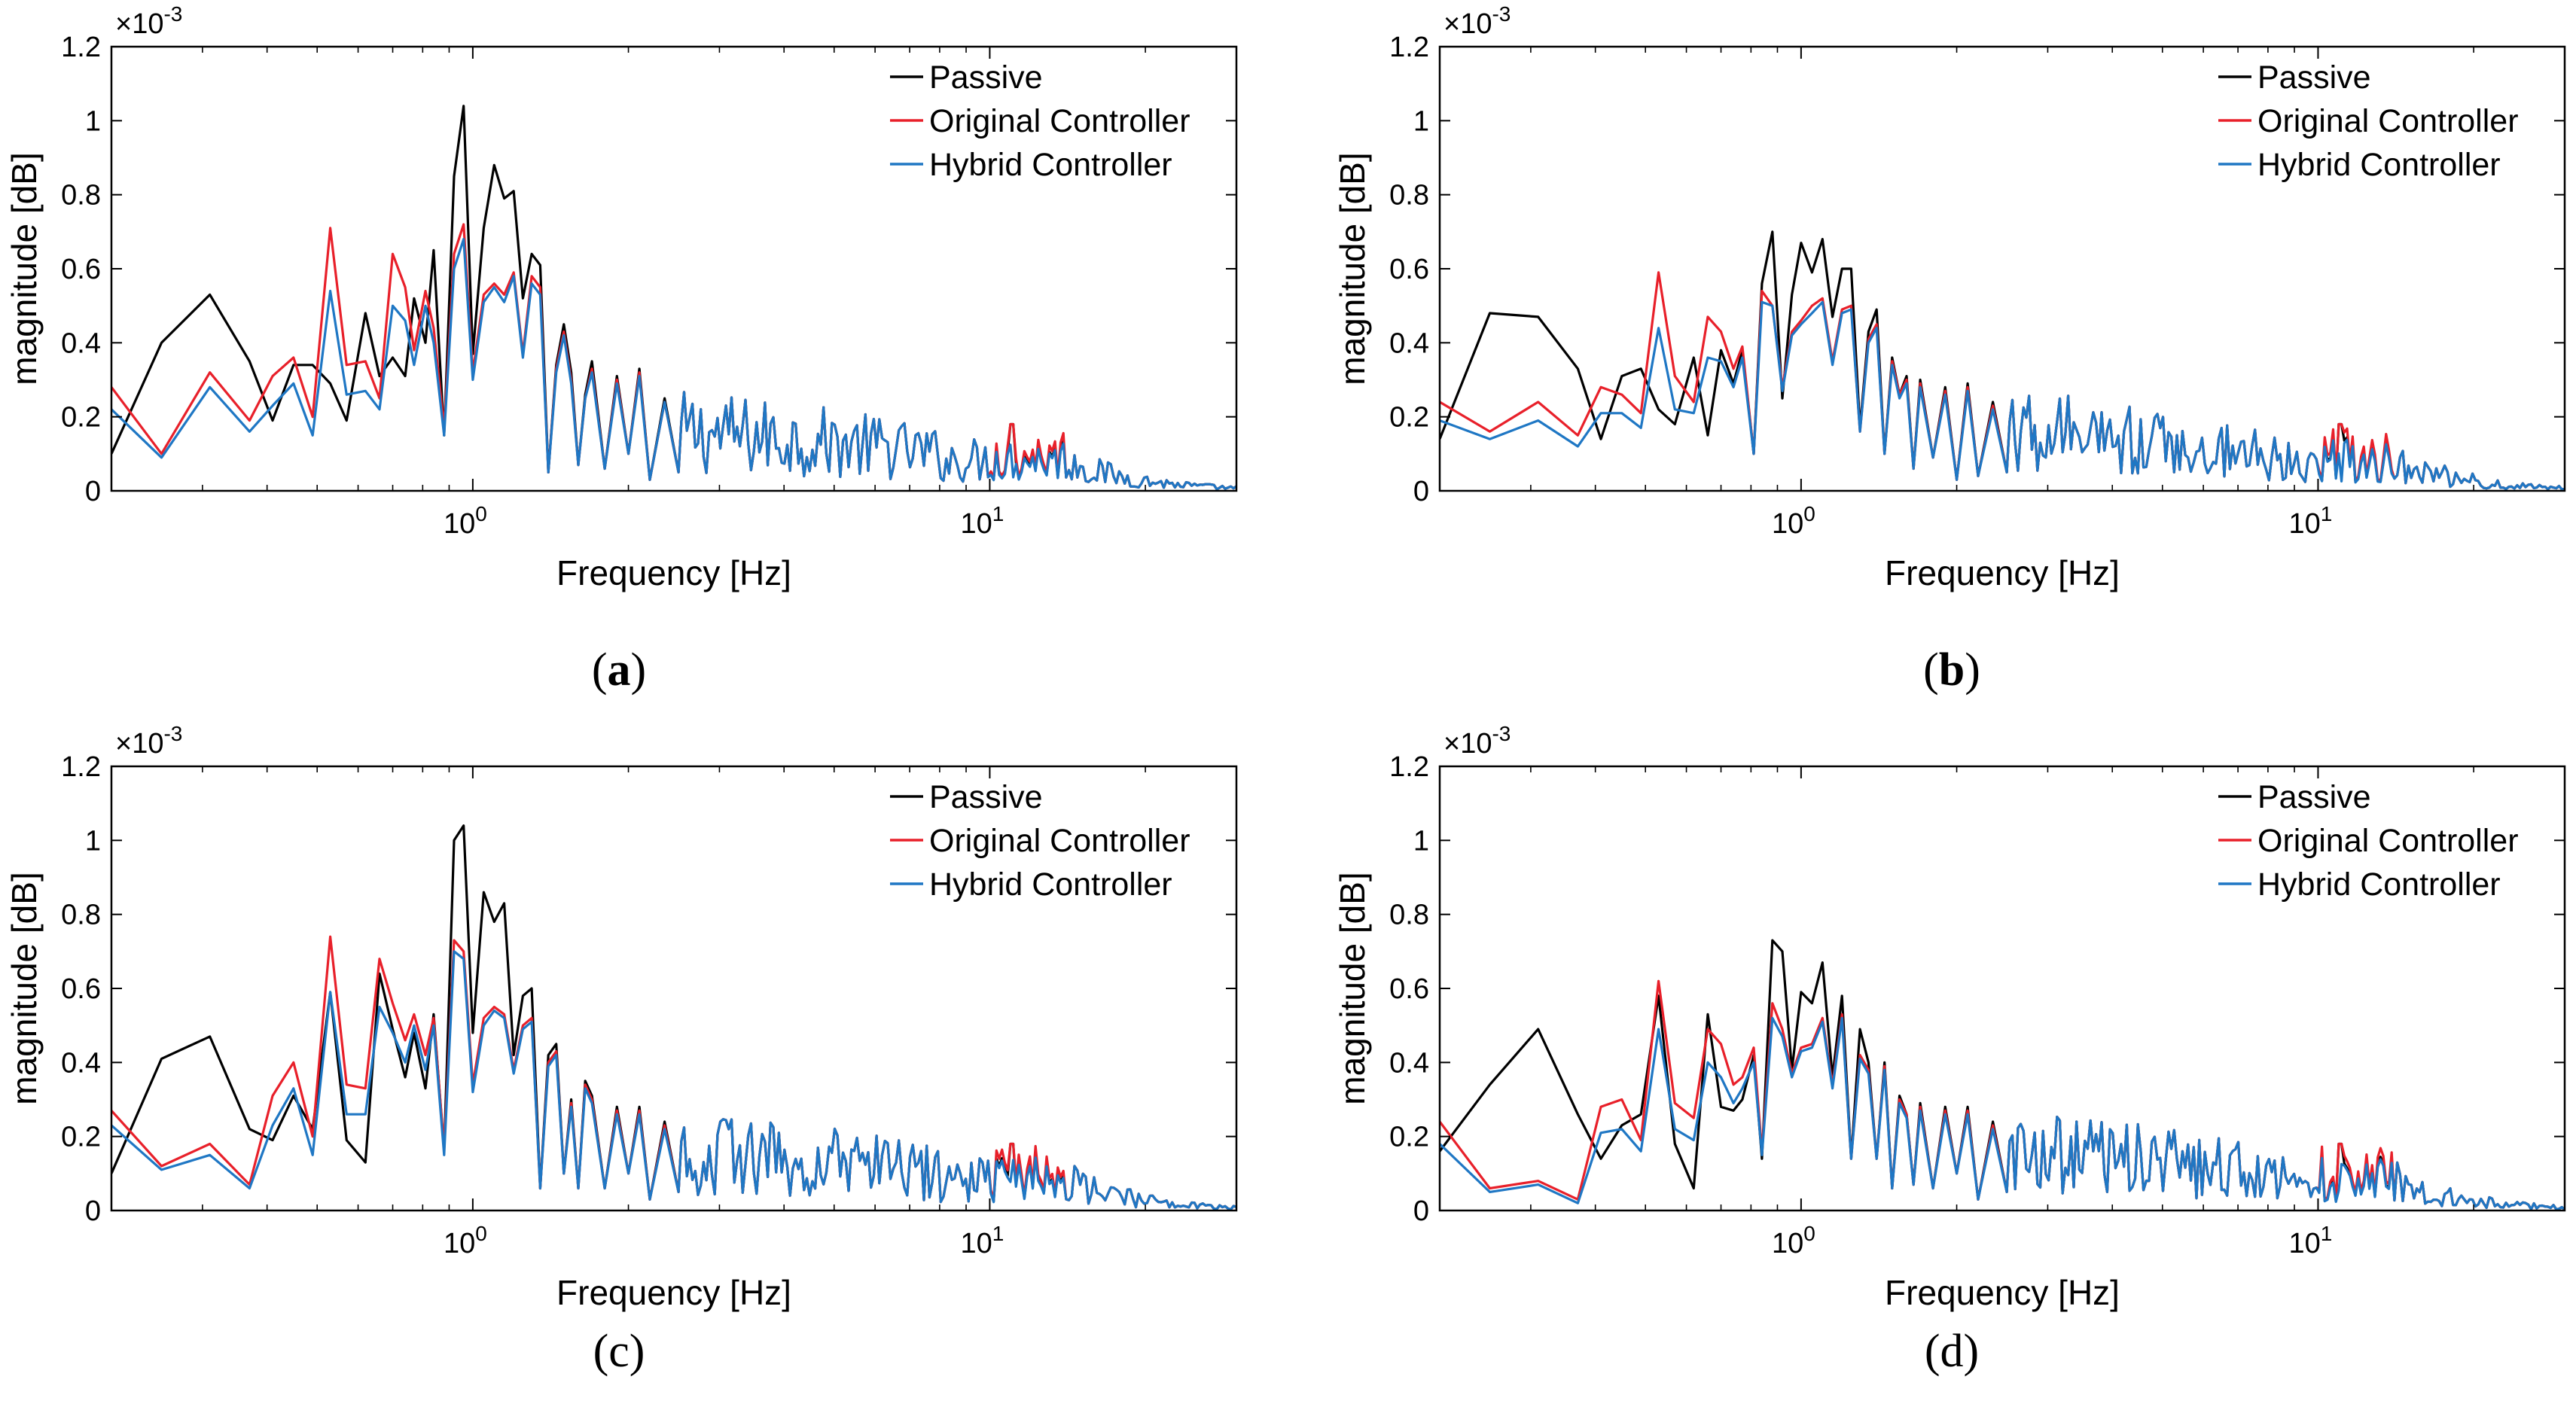 The width and height of the screenshot is (2576, 1410). I want to click on series-line-passive, so click(2002, 361).